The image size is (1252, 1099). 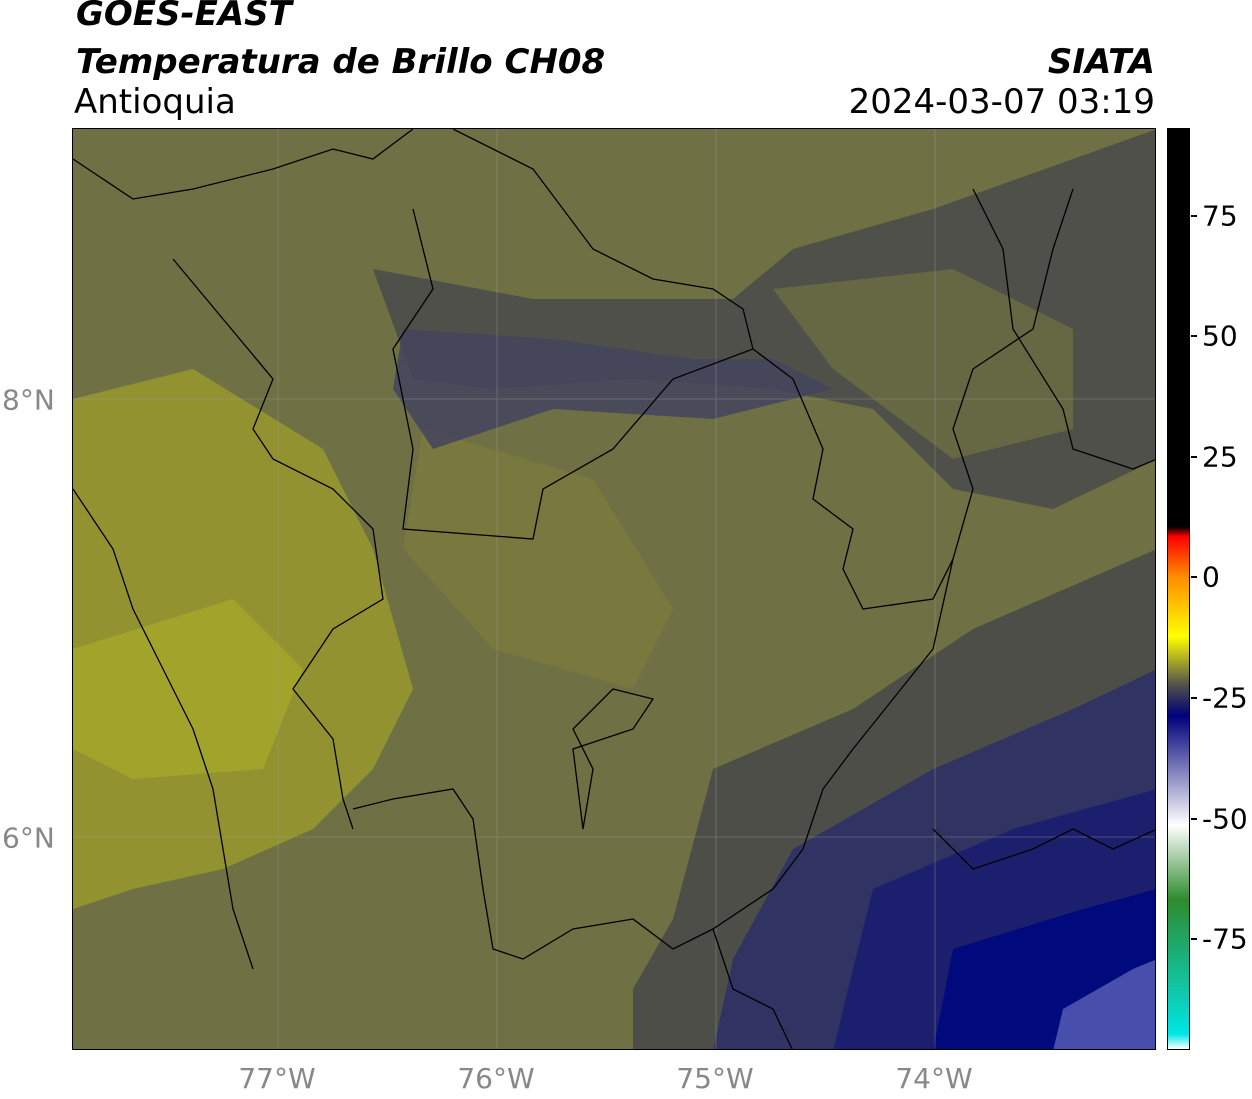 I want to click on warm-region-core, so click(x=188, y=689).